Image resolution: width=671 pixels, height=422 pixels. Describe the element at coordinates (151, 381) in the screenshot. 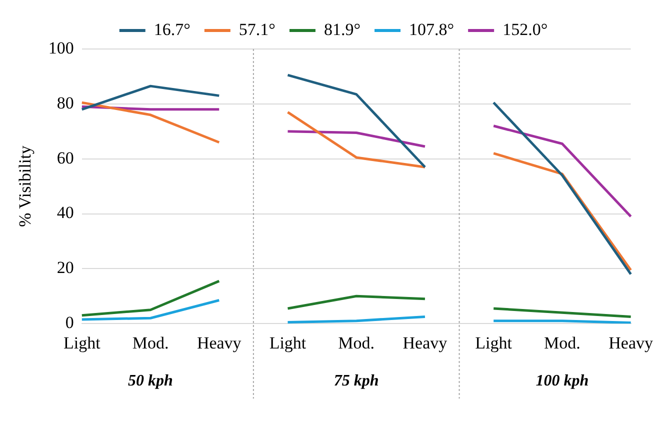

I see `text: 50 kph` at that location.